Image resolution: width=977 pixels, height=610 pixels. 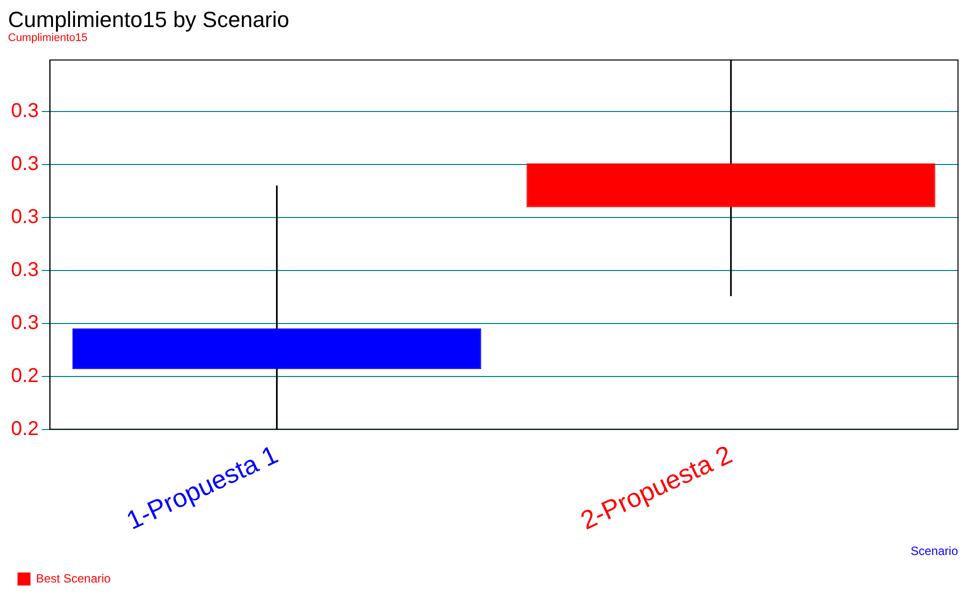 I want to click on x-axis-title: Scenario, so click(x=934, y=551).